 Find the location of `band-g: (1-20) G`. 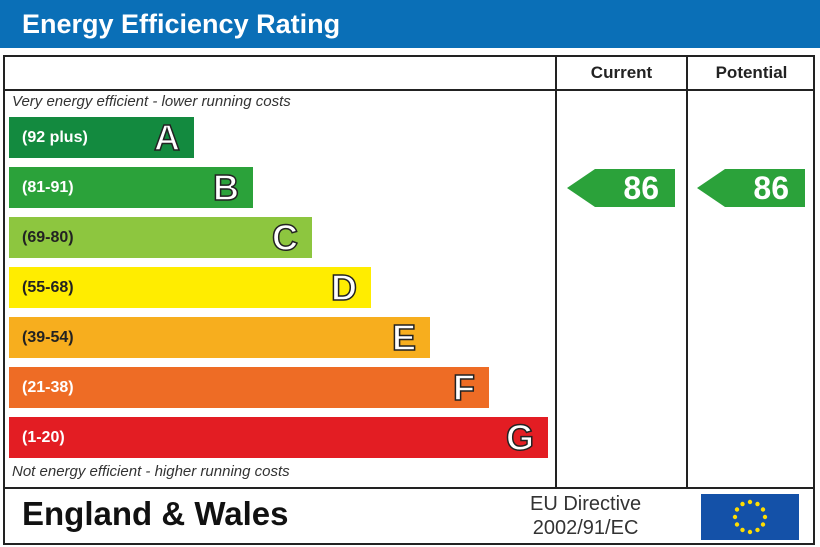

band-g: (1-20) G is located at coordinates (278, 437).